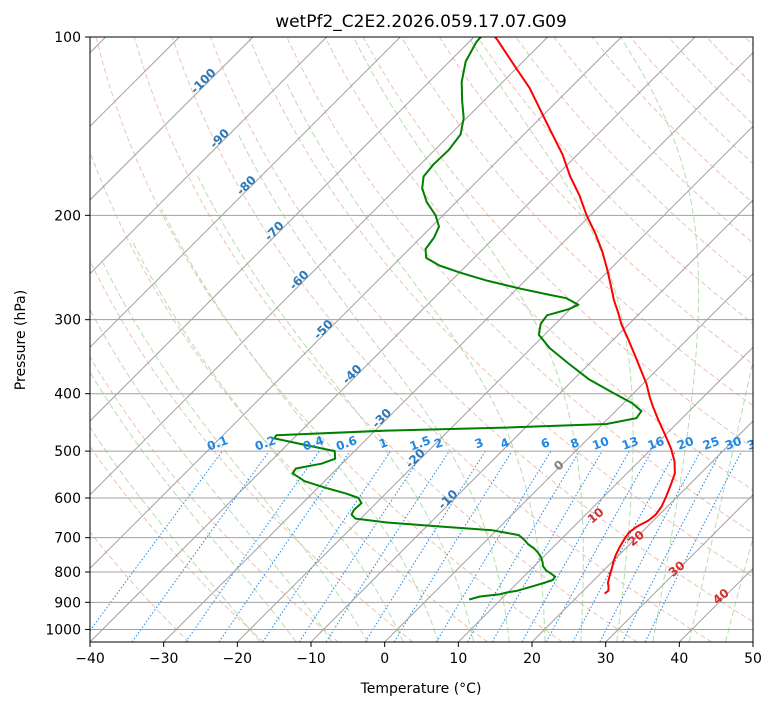 The image size is (775, 708). I want to click on x-tick-label: −10, so click(311, 659).